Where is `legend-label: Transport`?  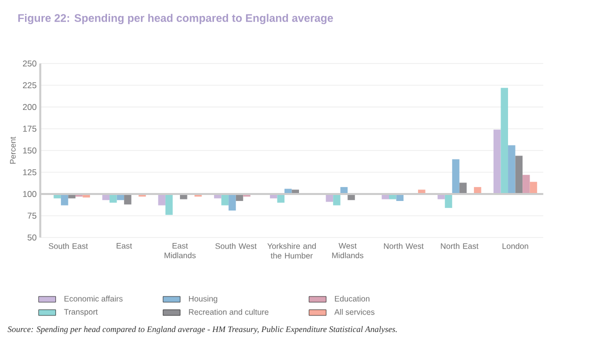
legend-label: Transport is located at coordinates (81, 312).